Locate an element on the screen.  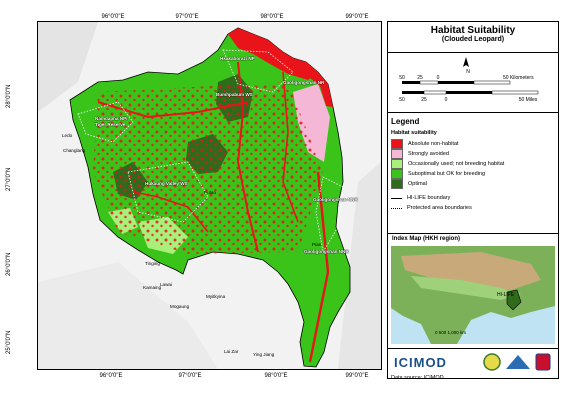
top-tick-97e: 97°0'0"E is located at coordinates (187, 17).